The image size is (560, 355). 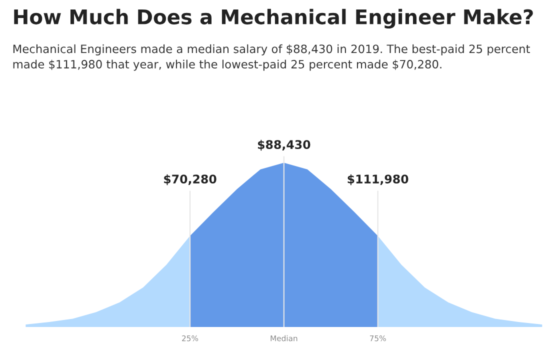 What do you see at coordinates (190, 180) in the screenshot?
I see `ref-line-label: $70,280` at bounding box center [190, 180].